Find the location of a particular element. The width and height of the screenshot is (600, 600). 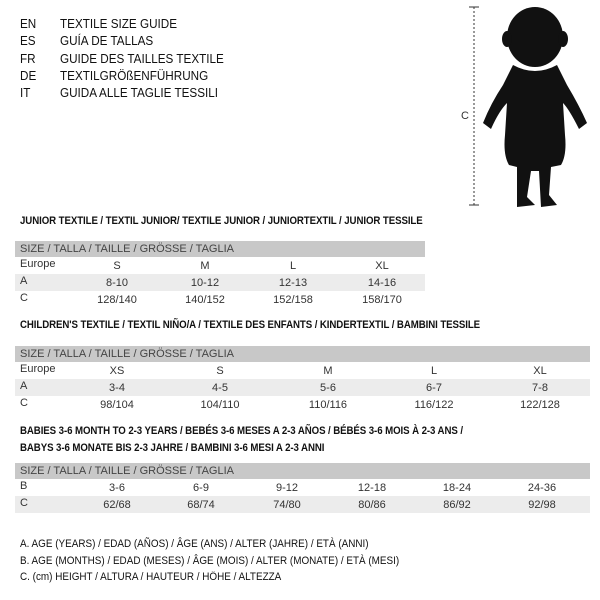

table-row: Europe S M L XL is located at coordinates (220, 265).